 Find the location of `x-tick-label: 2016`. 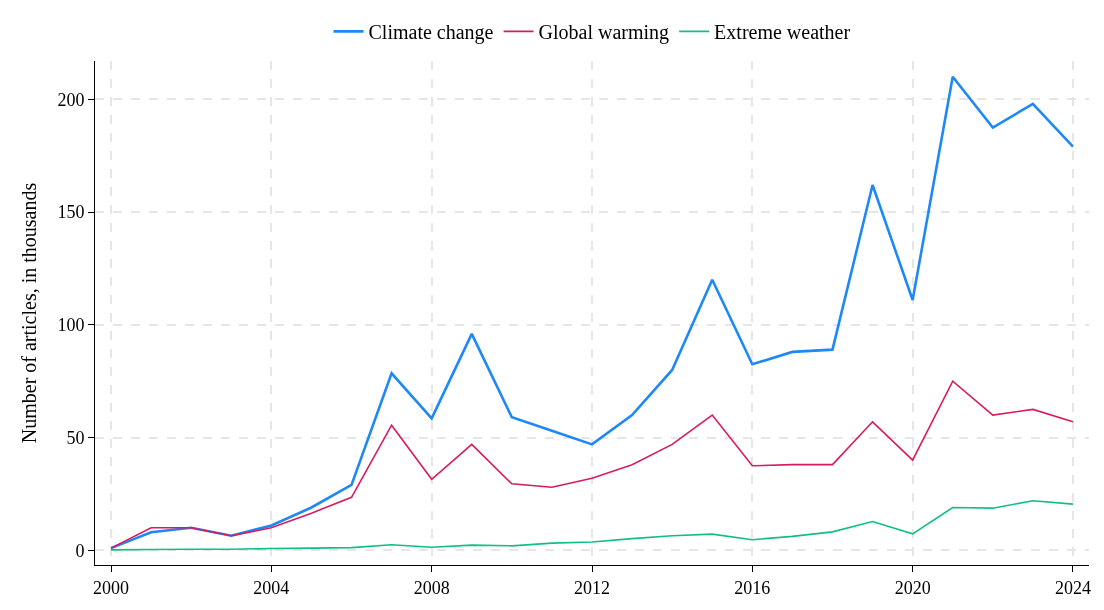

x-tick-label: 2016 is located at coordinates (752, 587).